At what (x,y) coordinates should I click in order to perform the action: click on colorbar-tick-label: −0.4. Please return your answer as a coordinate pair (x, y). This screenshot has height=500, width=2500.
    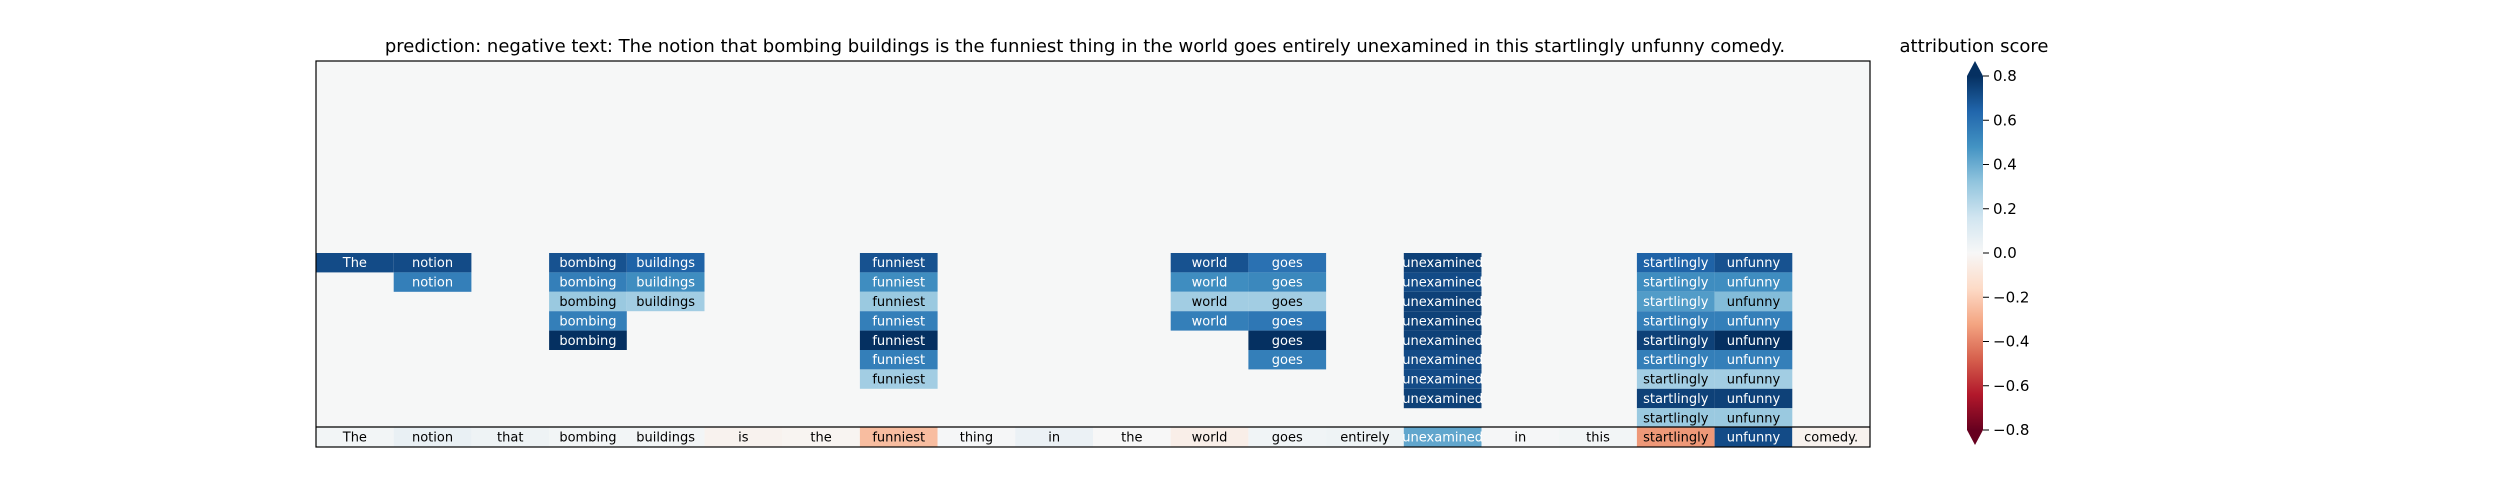
    Looking at the image, I should click on (2011, 342).